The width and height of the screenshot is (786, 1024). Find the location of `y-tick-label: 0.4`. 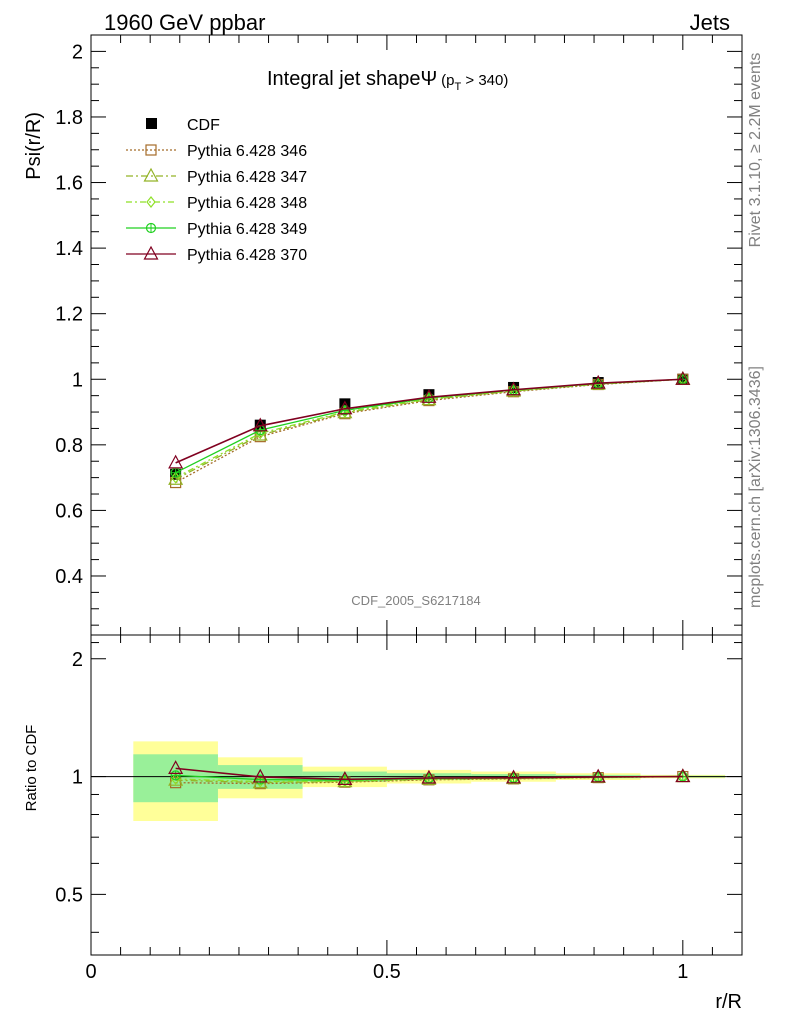

y-tick-label: 0.4 is located at coordinates (69, 577).